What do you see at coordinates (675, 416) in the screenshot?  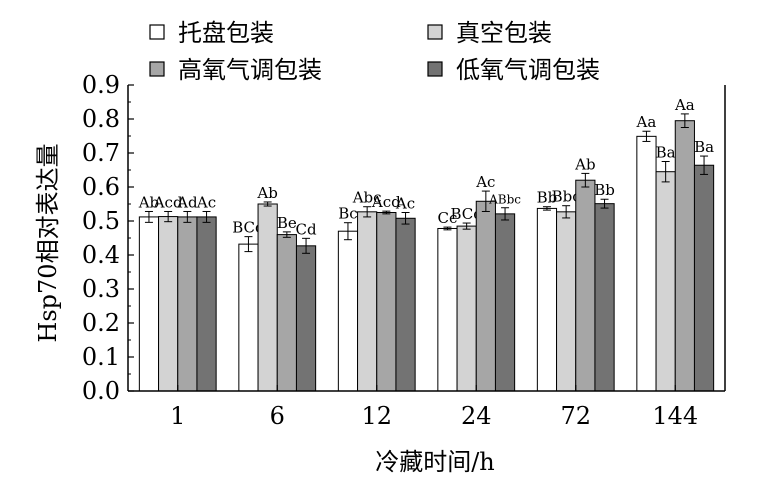 I see `x-tick-label: 144` at bounding box center [675, 416].